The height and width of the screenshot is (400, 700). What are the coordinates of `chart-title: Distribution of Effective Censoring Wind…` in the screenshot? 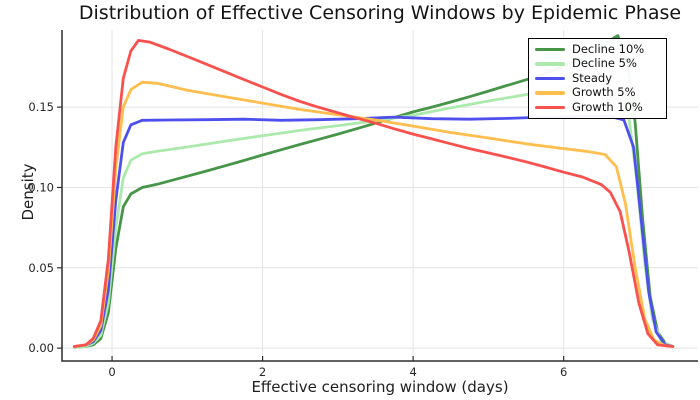 It's located at (380, 13).